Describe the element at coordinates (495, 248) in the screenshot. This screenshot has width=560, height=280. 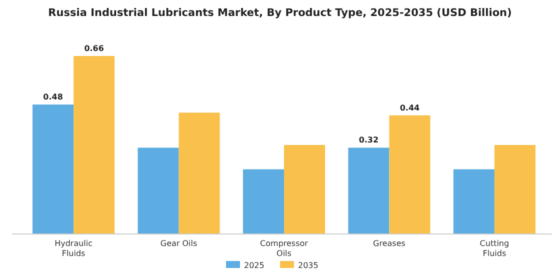
I see `x-tick-label: Cutting Fluids` at that location.